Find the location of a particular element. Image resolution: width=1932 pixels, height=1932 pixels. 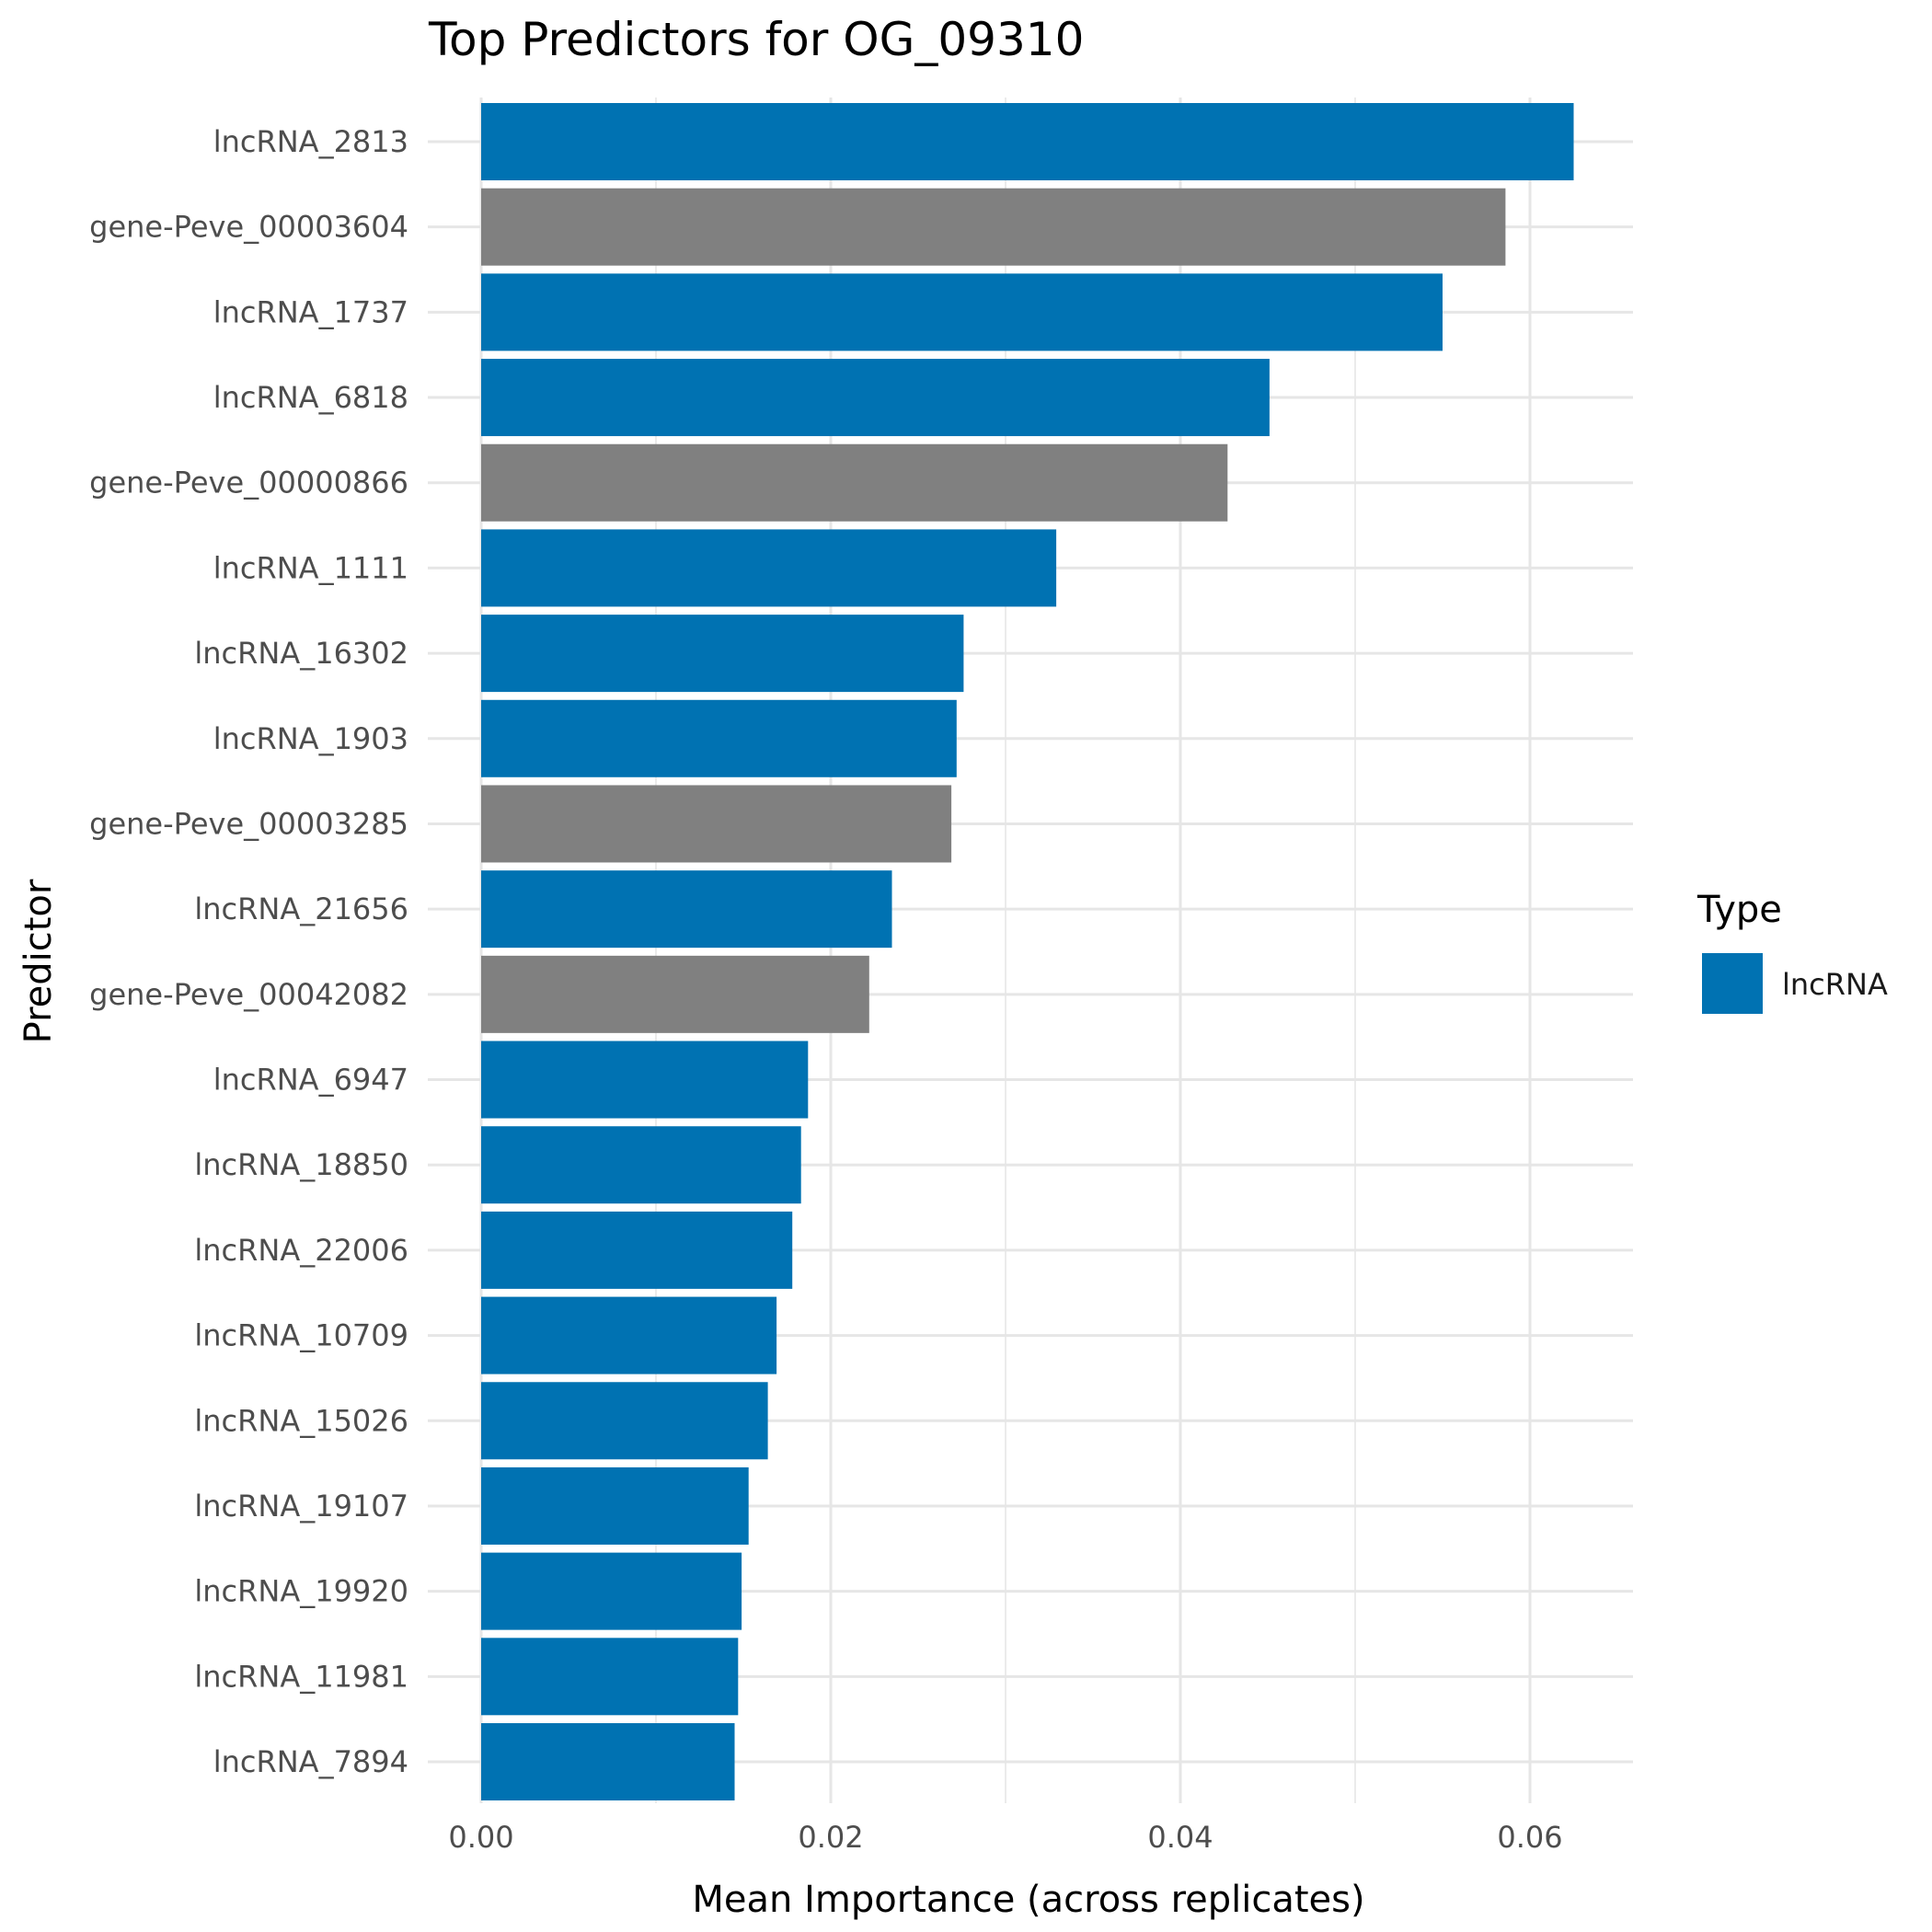

y-tick-label: lncRNA_15026 is located at coordinates (301, 1420).